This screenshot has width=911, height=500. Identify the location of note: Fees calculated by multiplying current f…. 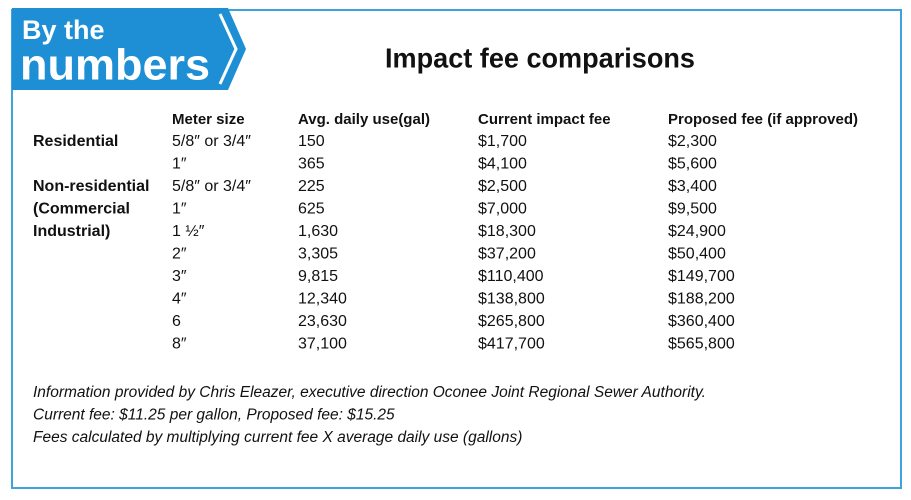
(277, 437).